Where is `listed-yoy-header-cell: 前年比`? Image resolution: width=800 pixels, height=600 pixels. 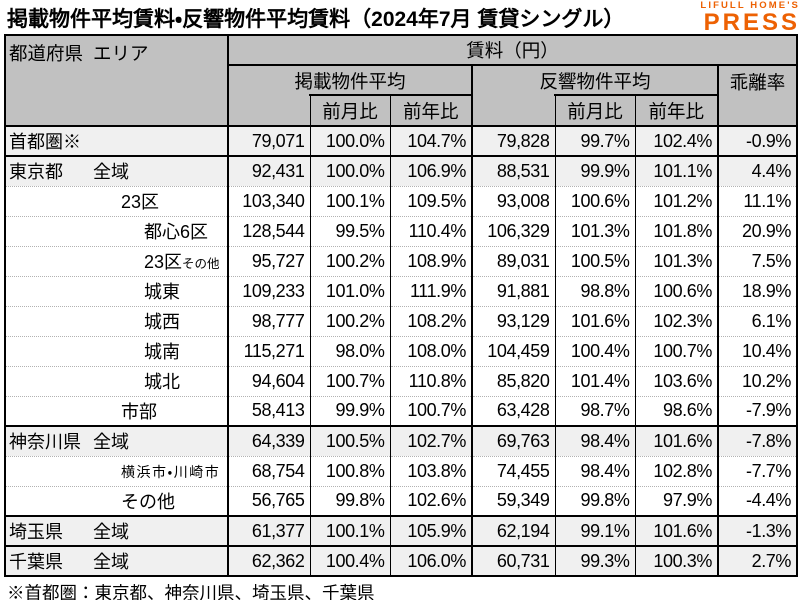 listed-yoy-header-cell: 前年比 is located at coordinates (430, 111).